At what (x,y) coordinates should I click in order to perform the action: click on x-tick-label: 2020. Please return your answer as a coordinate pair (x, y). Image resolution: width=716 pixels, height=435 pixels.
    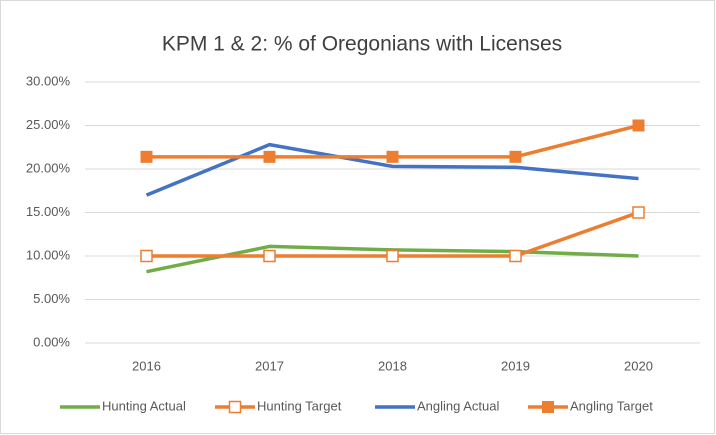
    Looking at the image, I should click on (638, 365).